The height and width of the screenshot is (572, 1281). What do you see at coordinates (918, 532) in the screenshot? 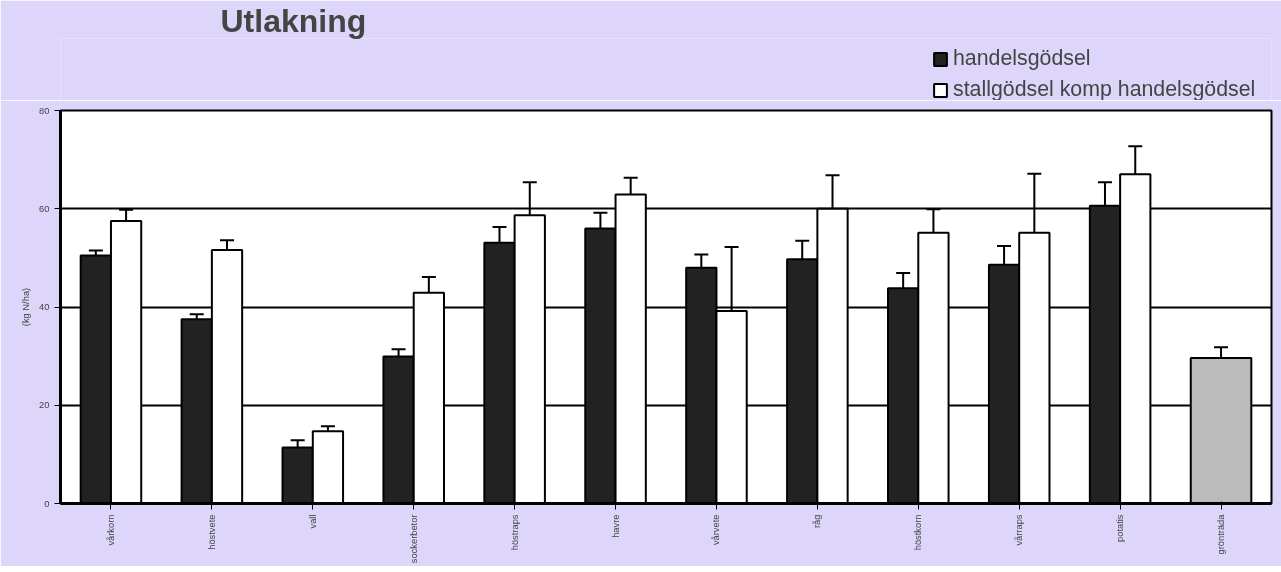
I see `x-tick-label: höstkorn` at bounding box center [918, 532].